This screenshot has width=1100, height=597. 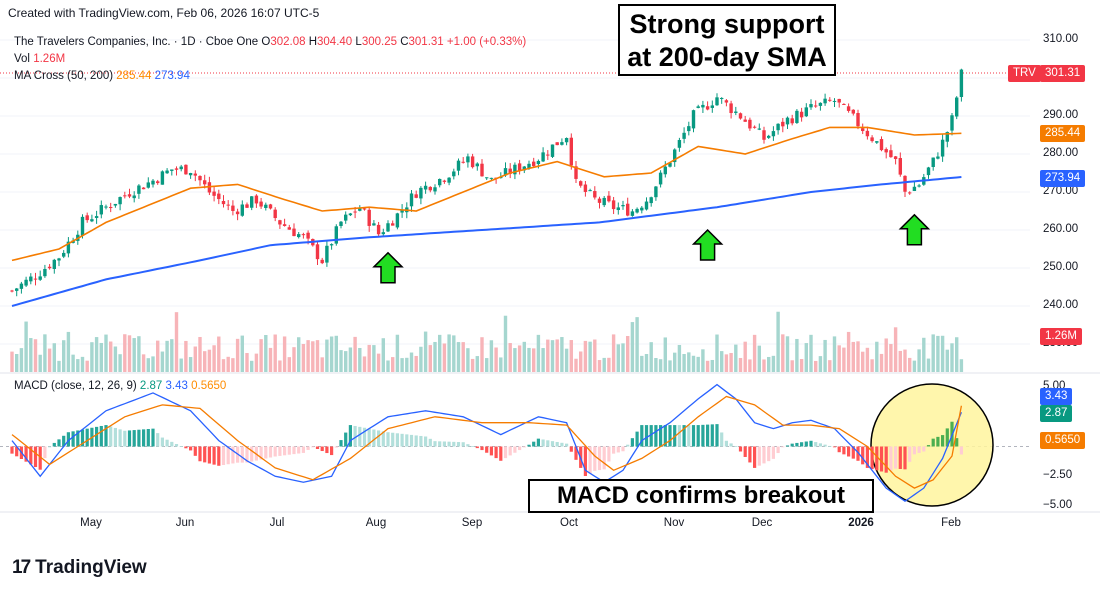 What do you see at coordinates (75, 386) in the screenshot?
I see `macd-label: MACD (close, 12, 26, 9)` at bounding box center [75, 386].